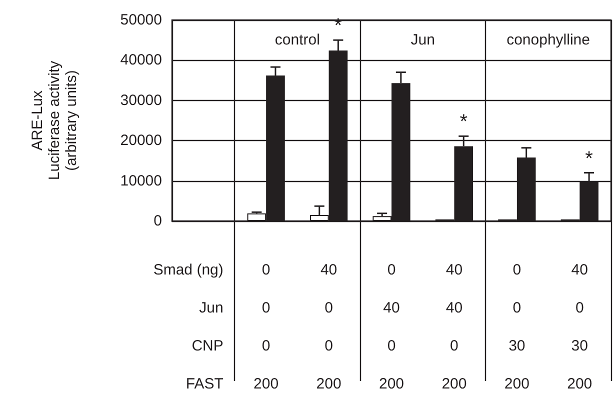 This screenshot has height=403, width=613. Describe the element at coordinates (517, 327) in the screenshot. I see `category-label: 0 0 30 200` at that location.